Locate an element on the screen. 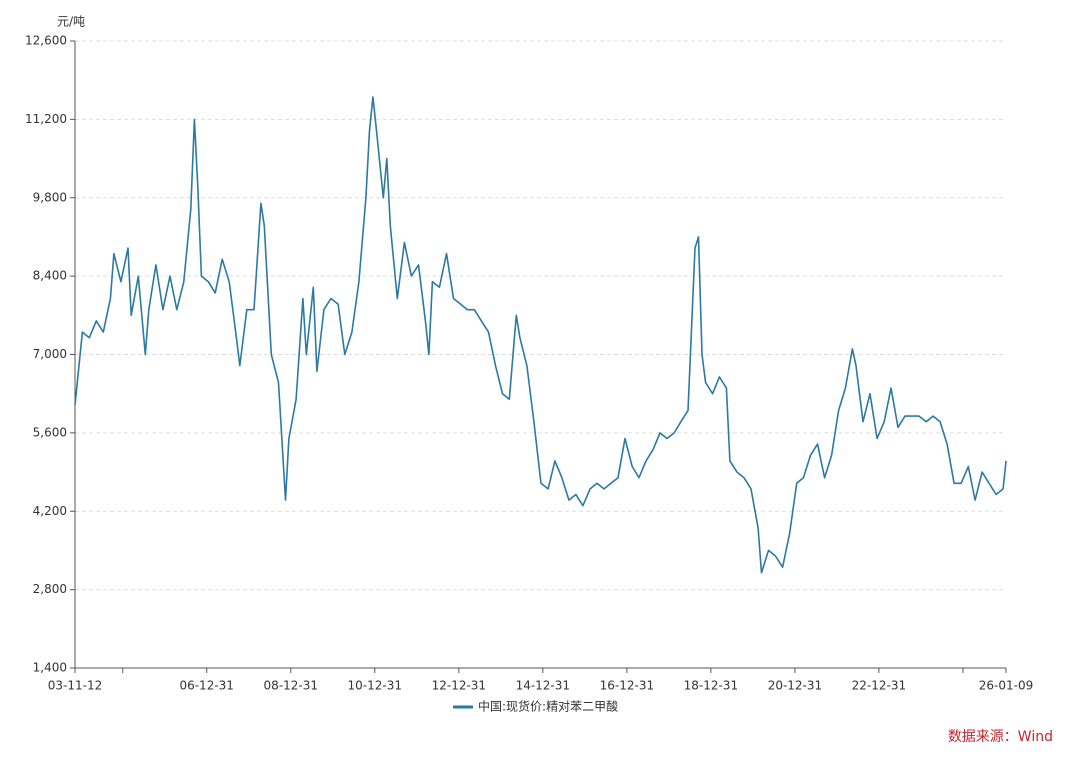  x-tick-label: 06-12-31 is located at coordinates (206, 686).